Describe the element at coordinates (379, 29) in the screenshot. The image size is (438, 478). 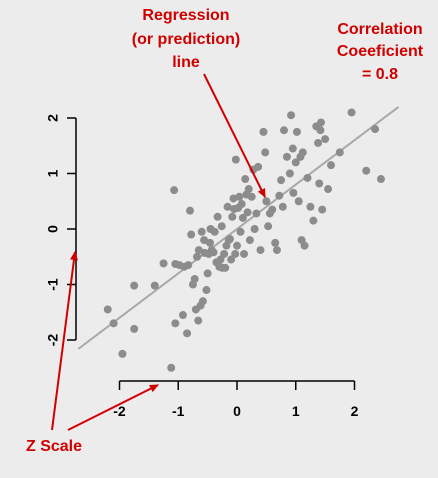
I see `correlation-label-line1: Correlation` at that location.